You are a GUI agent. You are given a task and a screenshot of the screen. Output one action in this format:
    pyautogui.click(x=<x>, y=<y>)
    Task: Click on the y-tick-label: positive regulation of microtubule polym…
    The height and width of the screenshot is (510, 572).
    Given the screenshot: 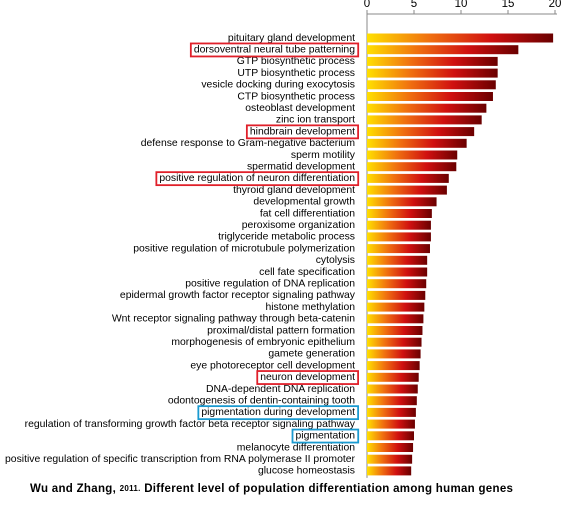 What is the action you would take?
    pyautogui.click(x=244, y=248)
    